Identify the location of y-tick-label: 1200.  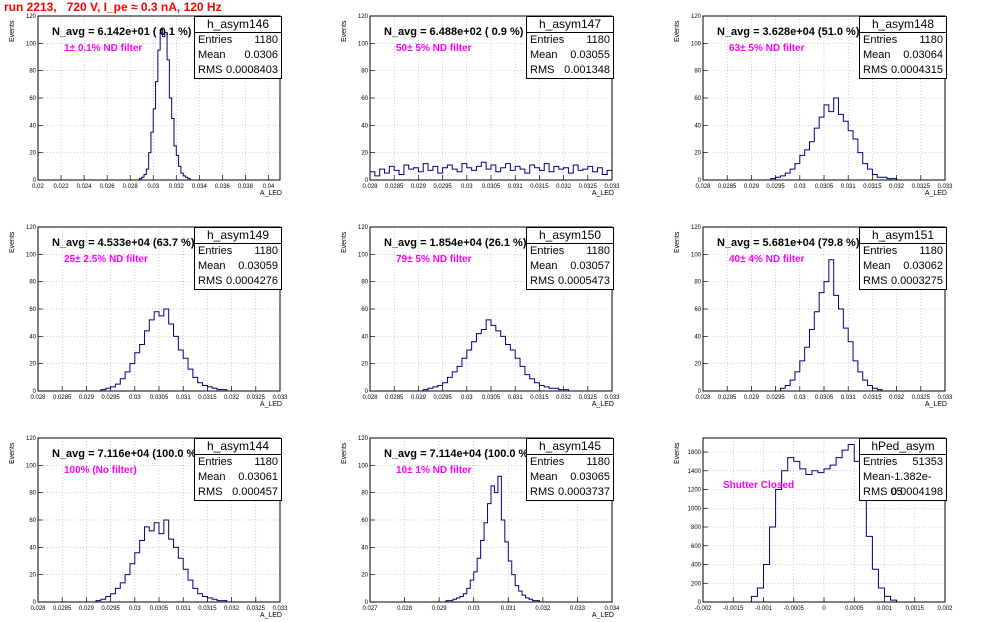
(695, 491).